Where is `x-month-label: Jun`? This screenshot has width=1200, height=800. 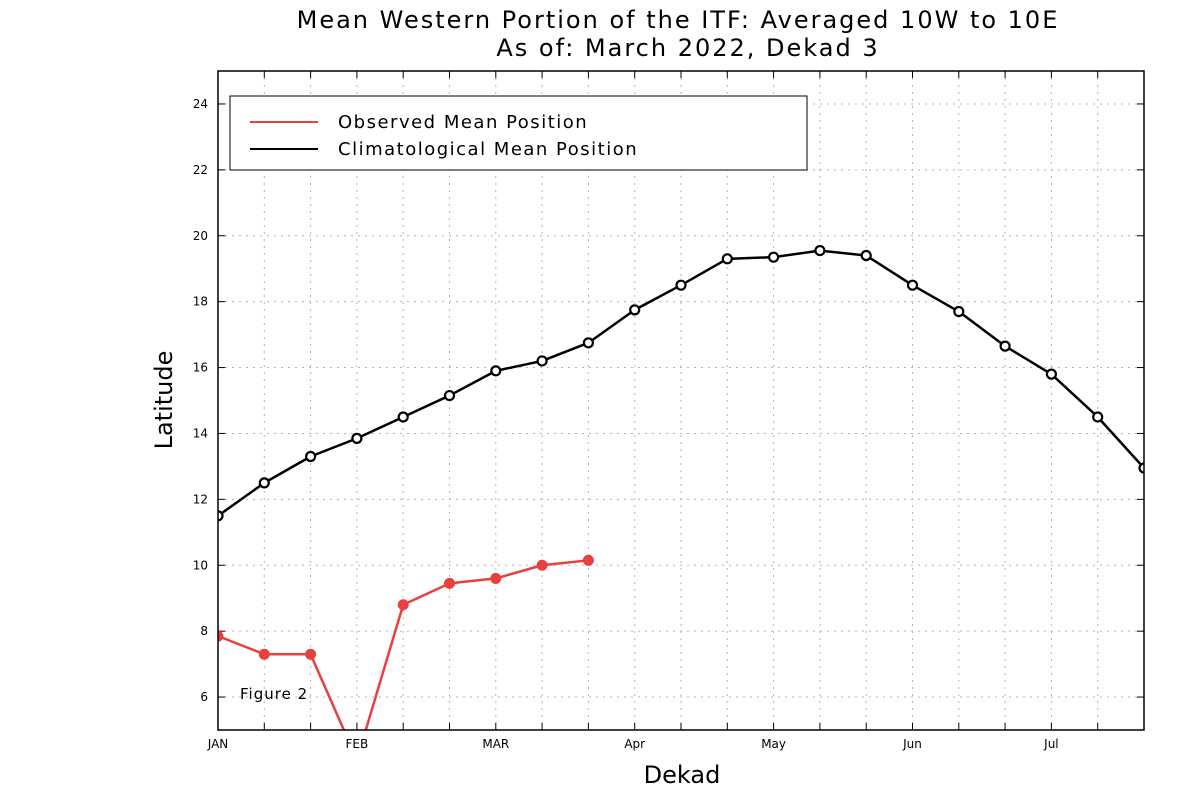 x-month-label: Jun is located at coordinates (912, 744).